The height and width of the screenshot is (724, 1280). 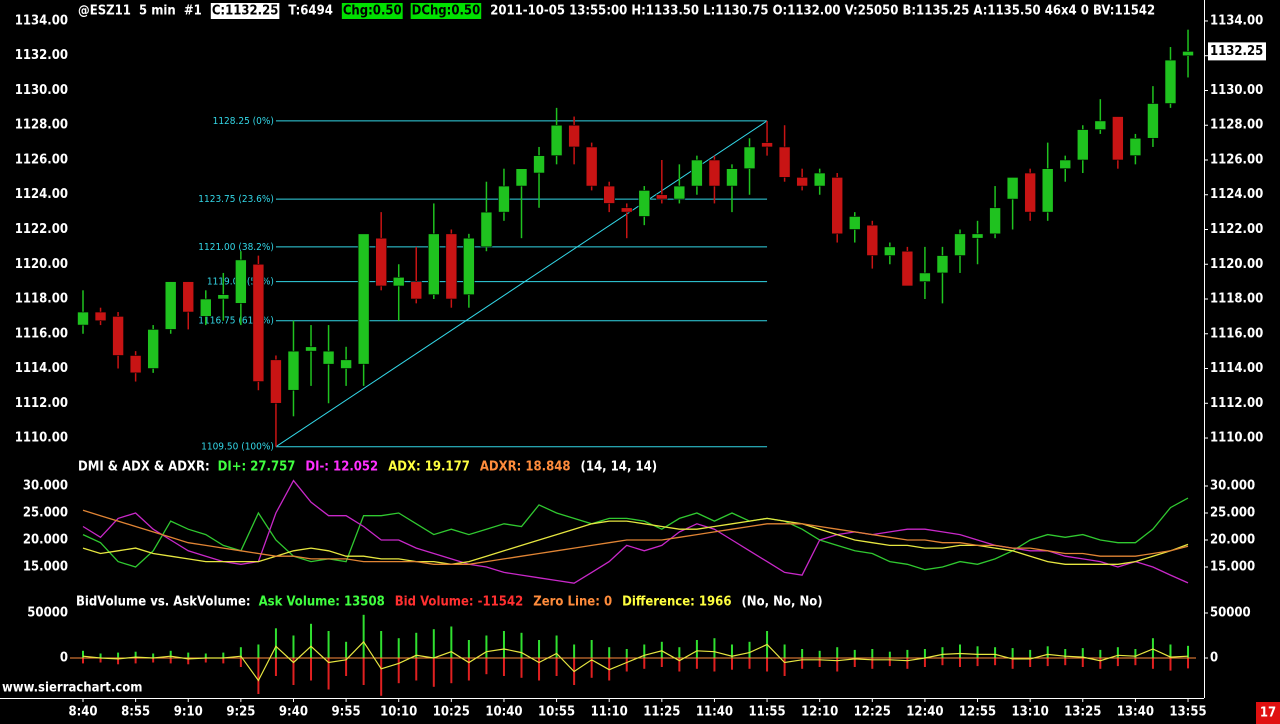 What do you see at coordinates (766, 712) in the screenshot?
I see `time-label: 11:55` at bounding box center [766, 712].